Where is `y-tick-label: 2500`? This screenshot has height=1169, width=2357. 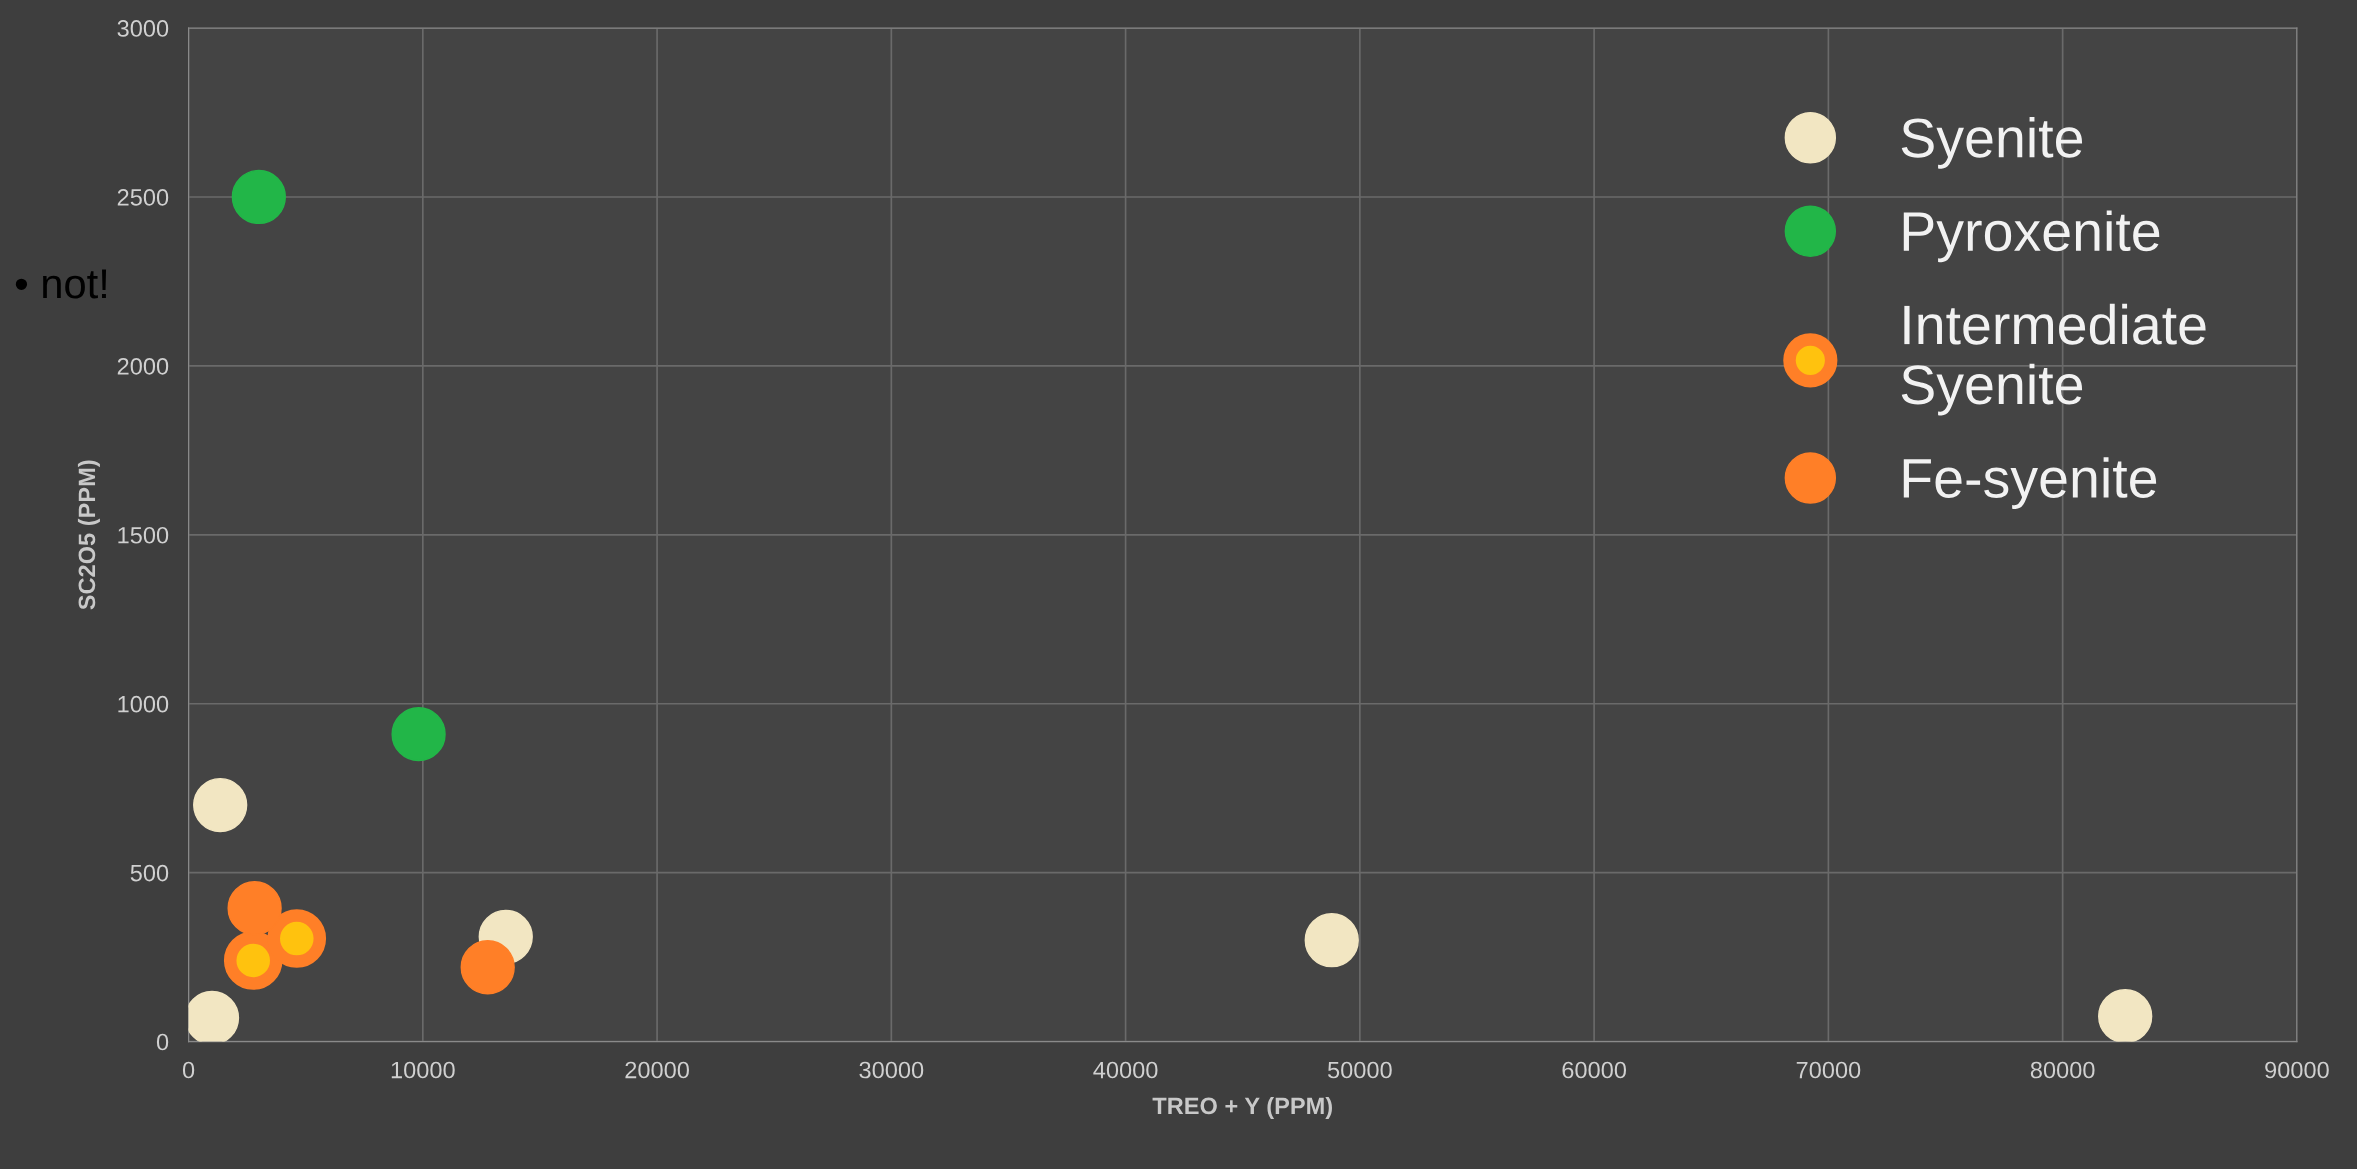 y-tick-label: 2500 is located at coordinates (143, 197).